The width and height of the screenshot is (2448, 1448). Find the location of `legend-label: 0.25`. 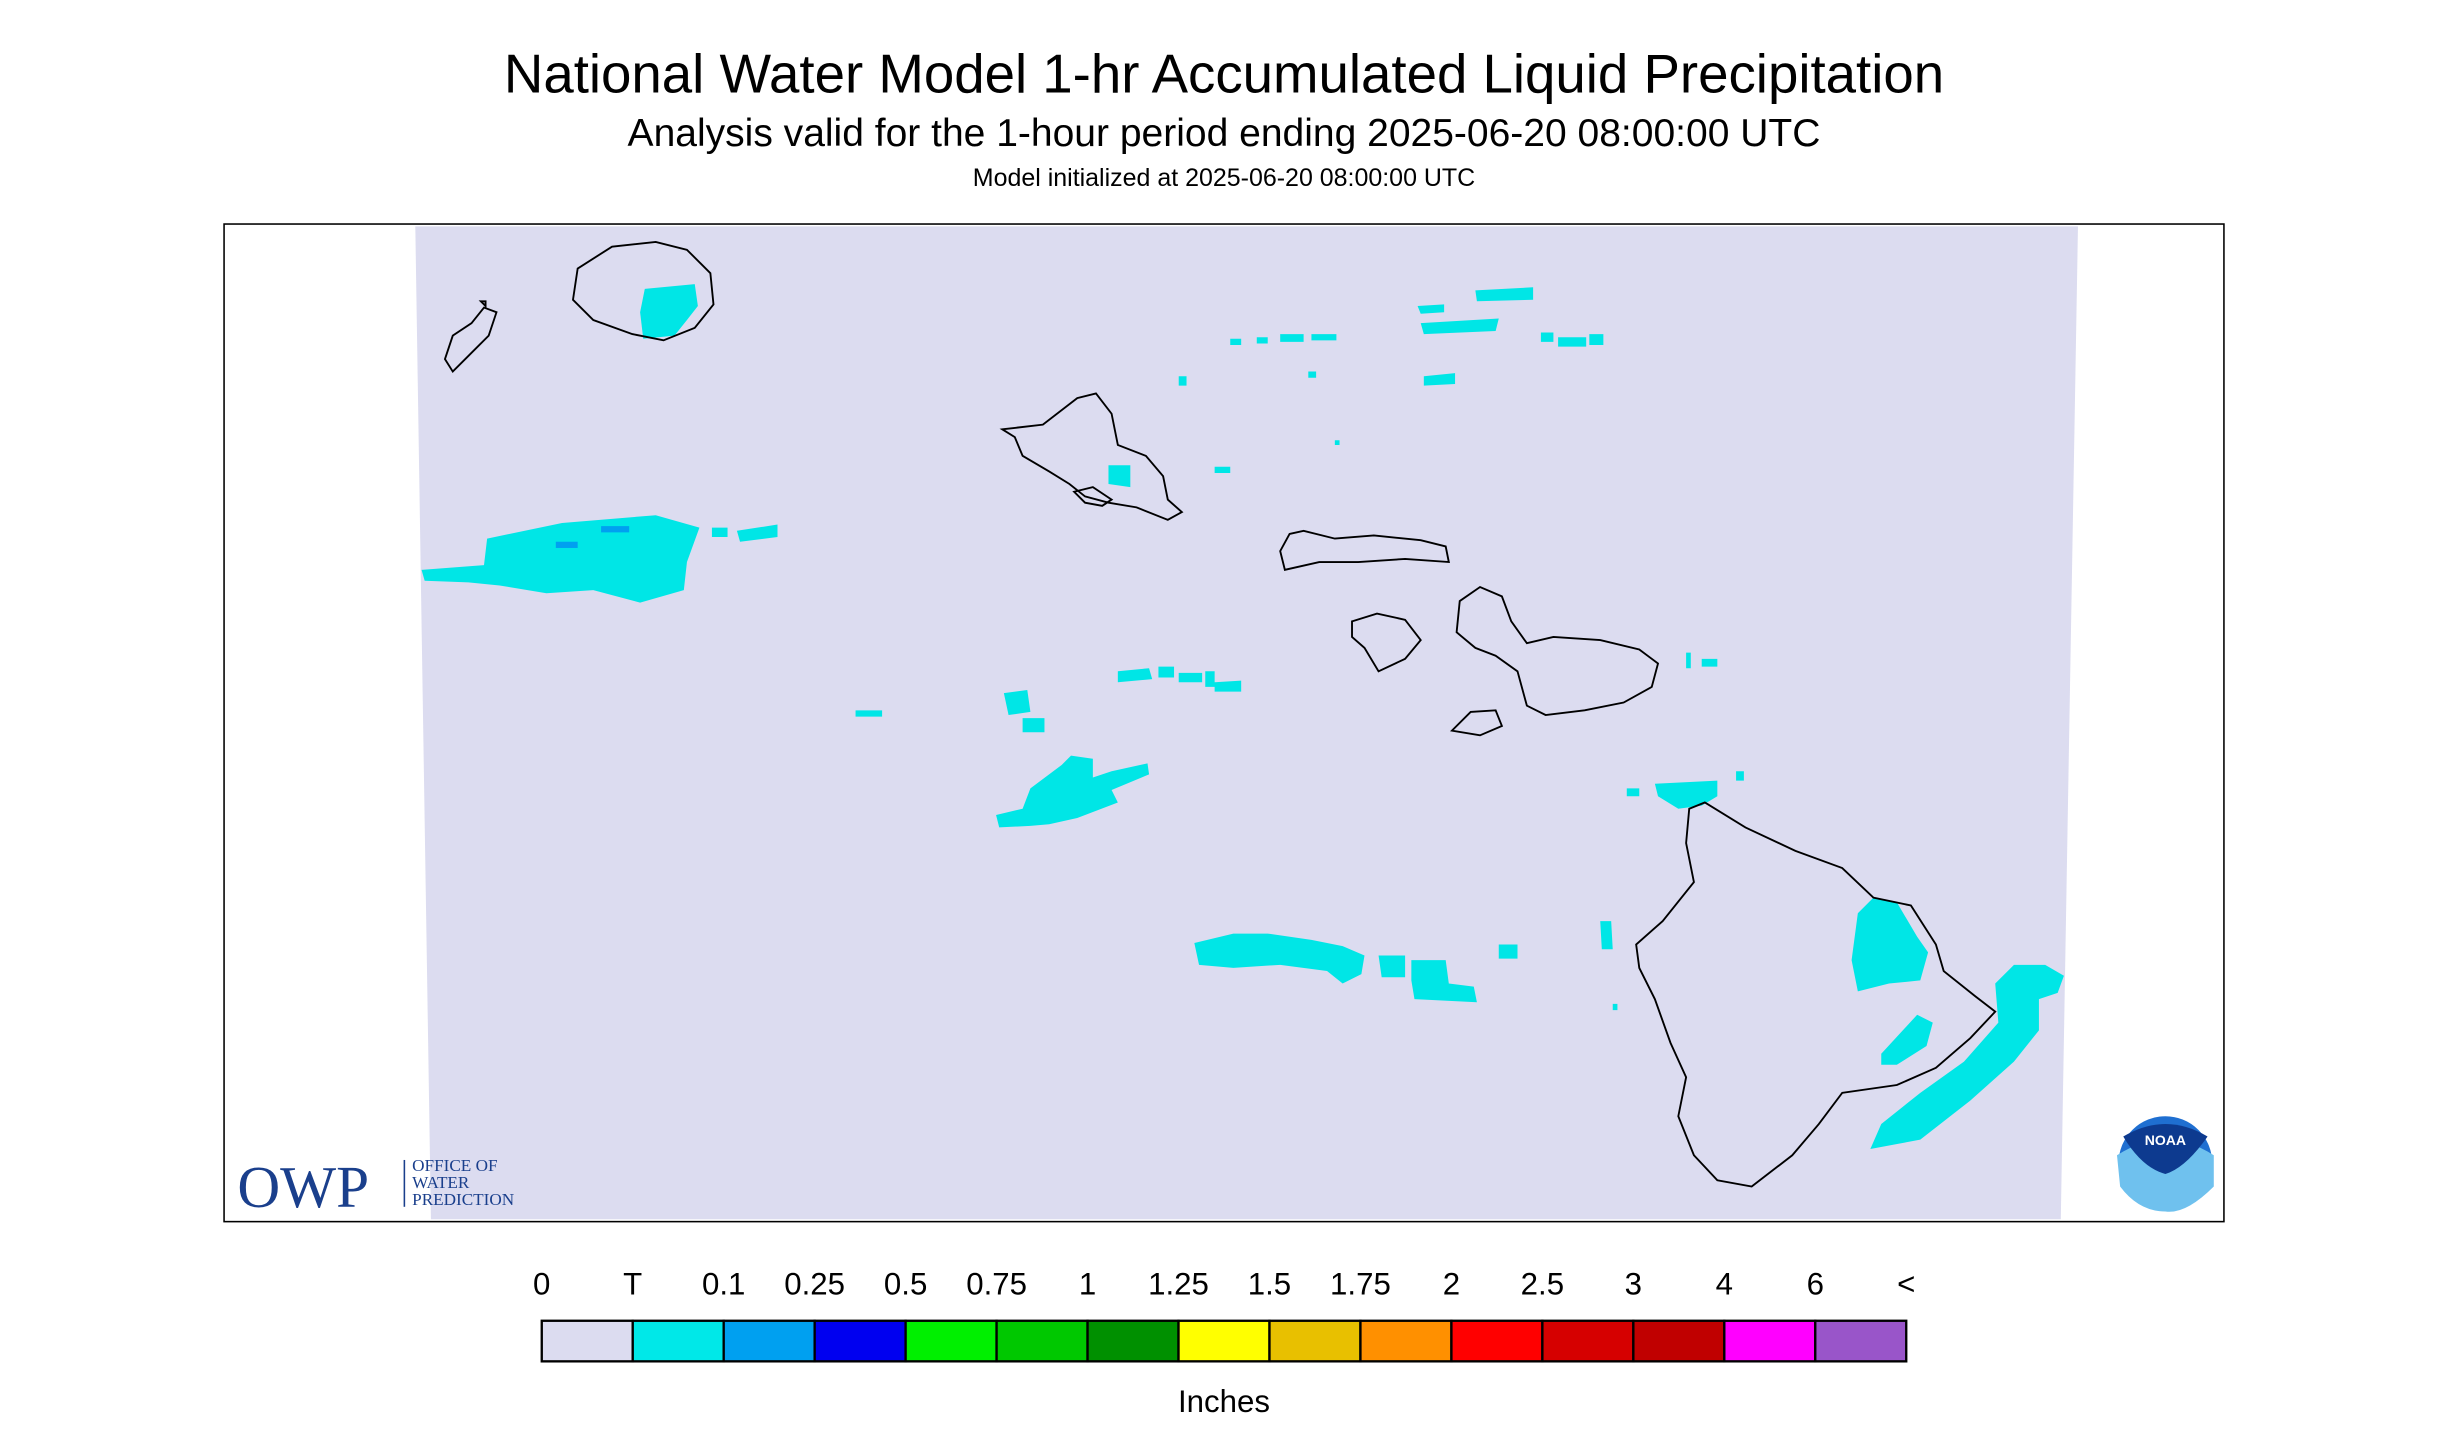

legend-label: 0.25 is located at coordinates (814, 1284).